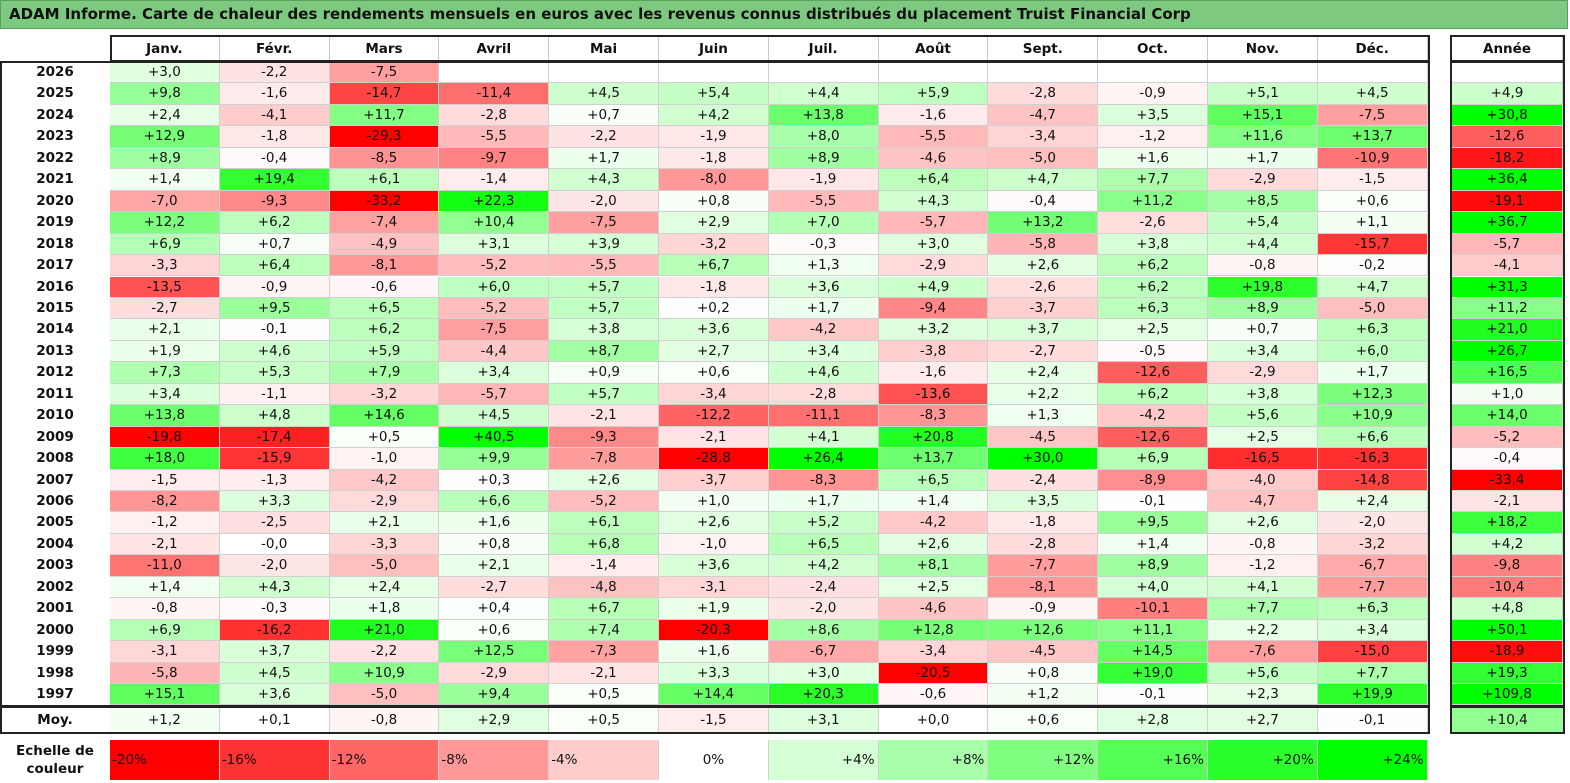 The image size is (1570, 783). What do you see at coordinates (1372, 719) in the screenshot?
I see `average-cell: -0,1` at bounding box center [1372, 719].